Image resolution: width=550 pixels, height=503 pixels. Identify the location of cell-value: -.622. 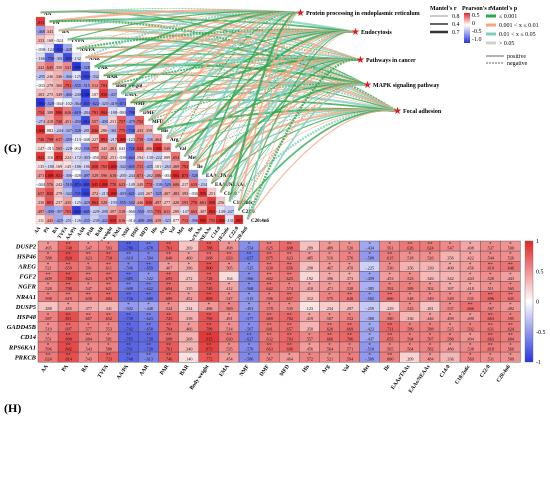
(148, 288).